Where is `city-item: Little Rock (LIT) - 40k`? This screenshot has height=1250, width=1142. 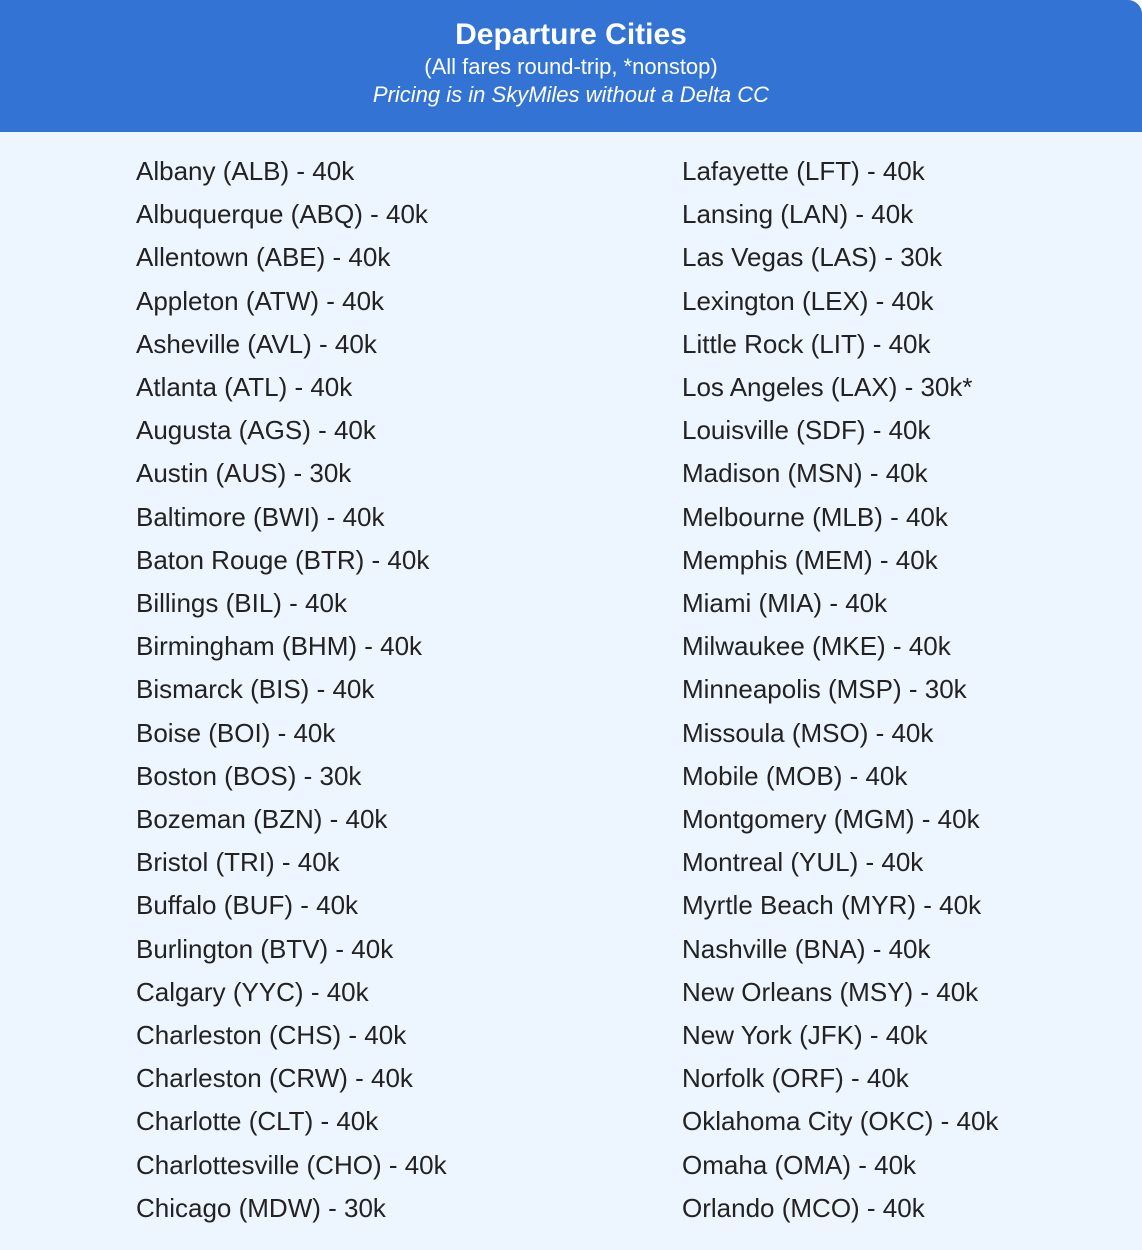
city-item: Little Rock (LIT) - 40k is located at coordinates (806, 343).